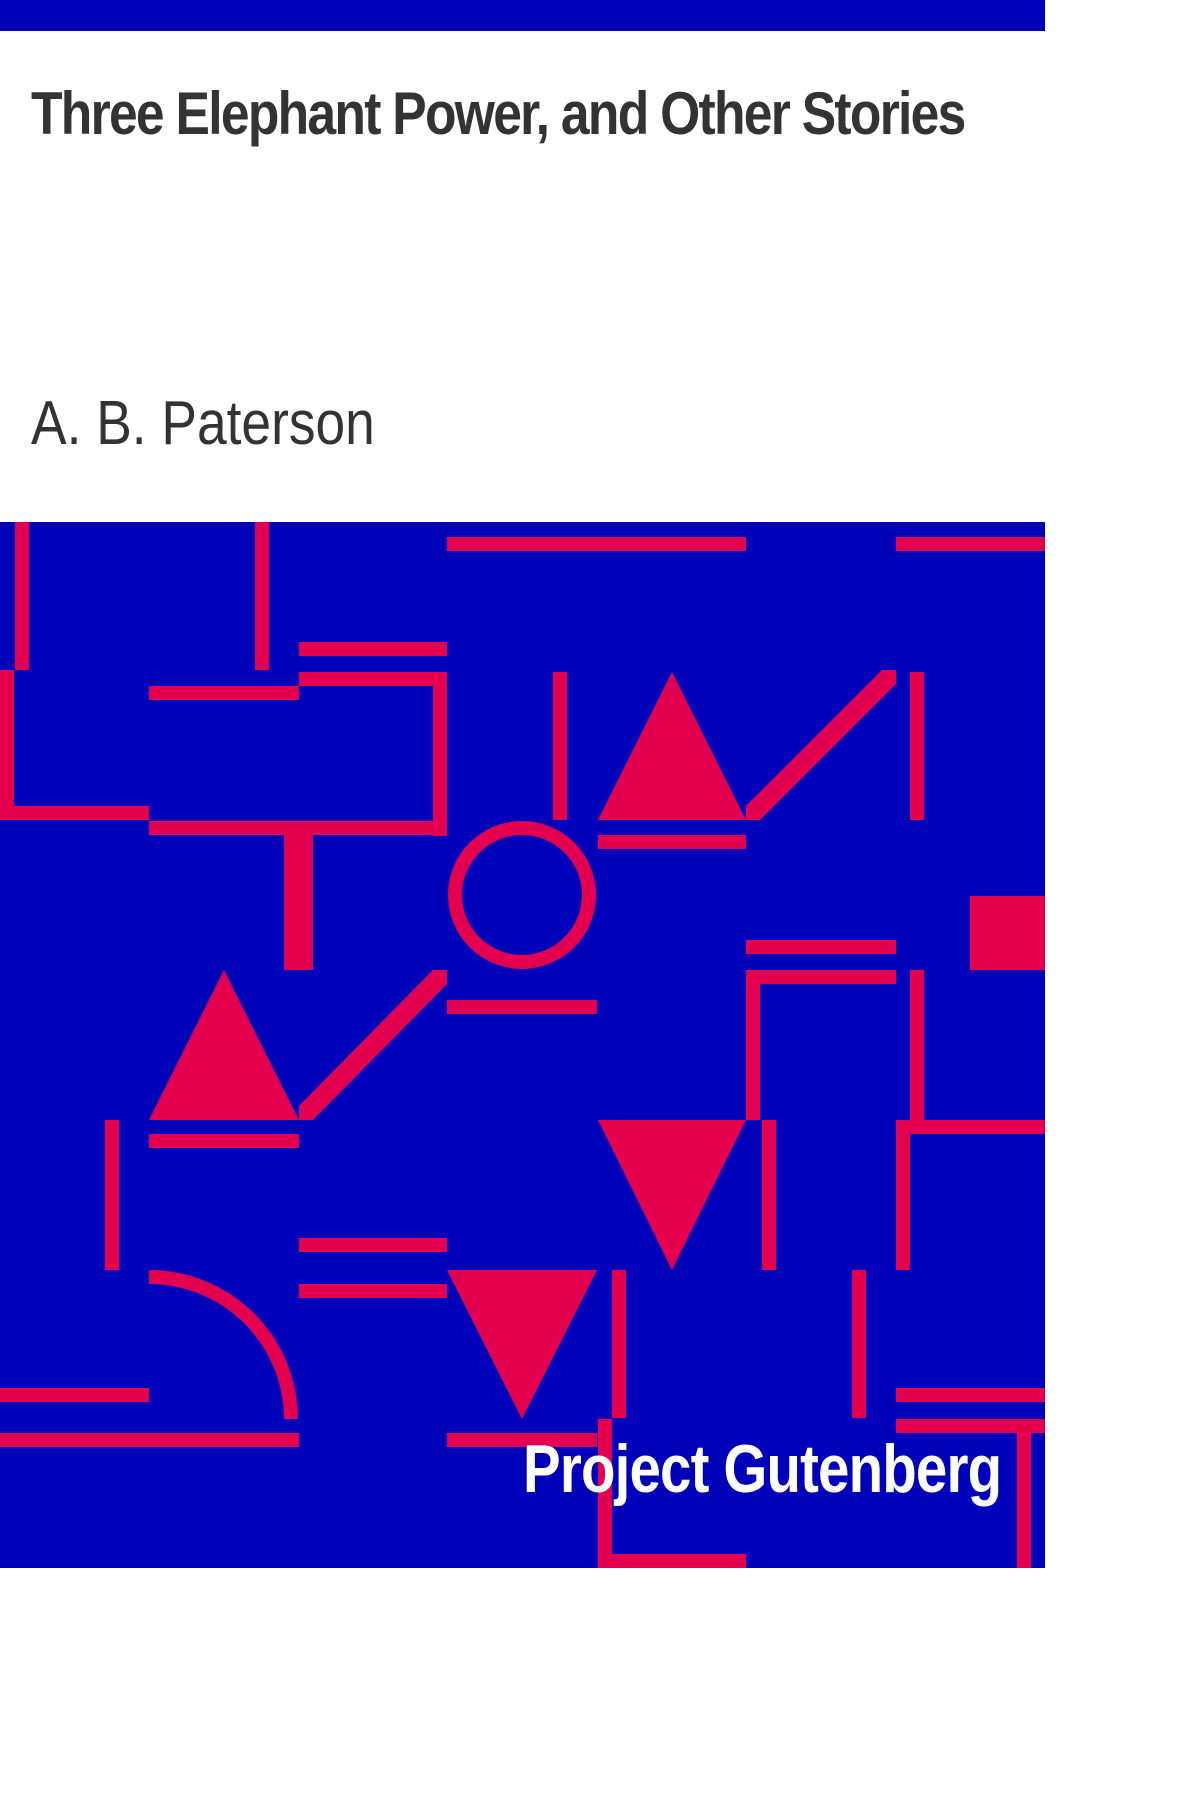 Image resolution: width=1200 pixels, height=1800 pixels. What do you see at coordinates (522, 895) in the screenshot?
I see `art-ring` at bounding box center [522, 895].